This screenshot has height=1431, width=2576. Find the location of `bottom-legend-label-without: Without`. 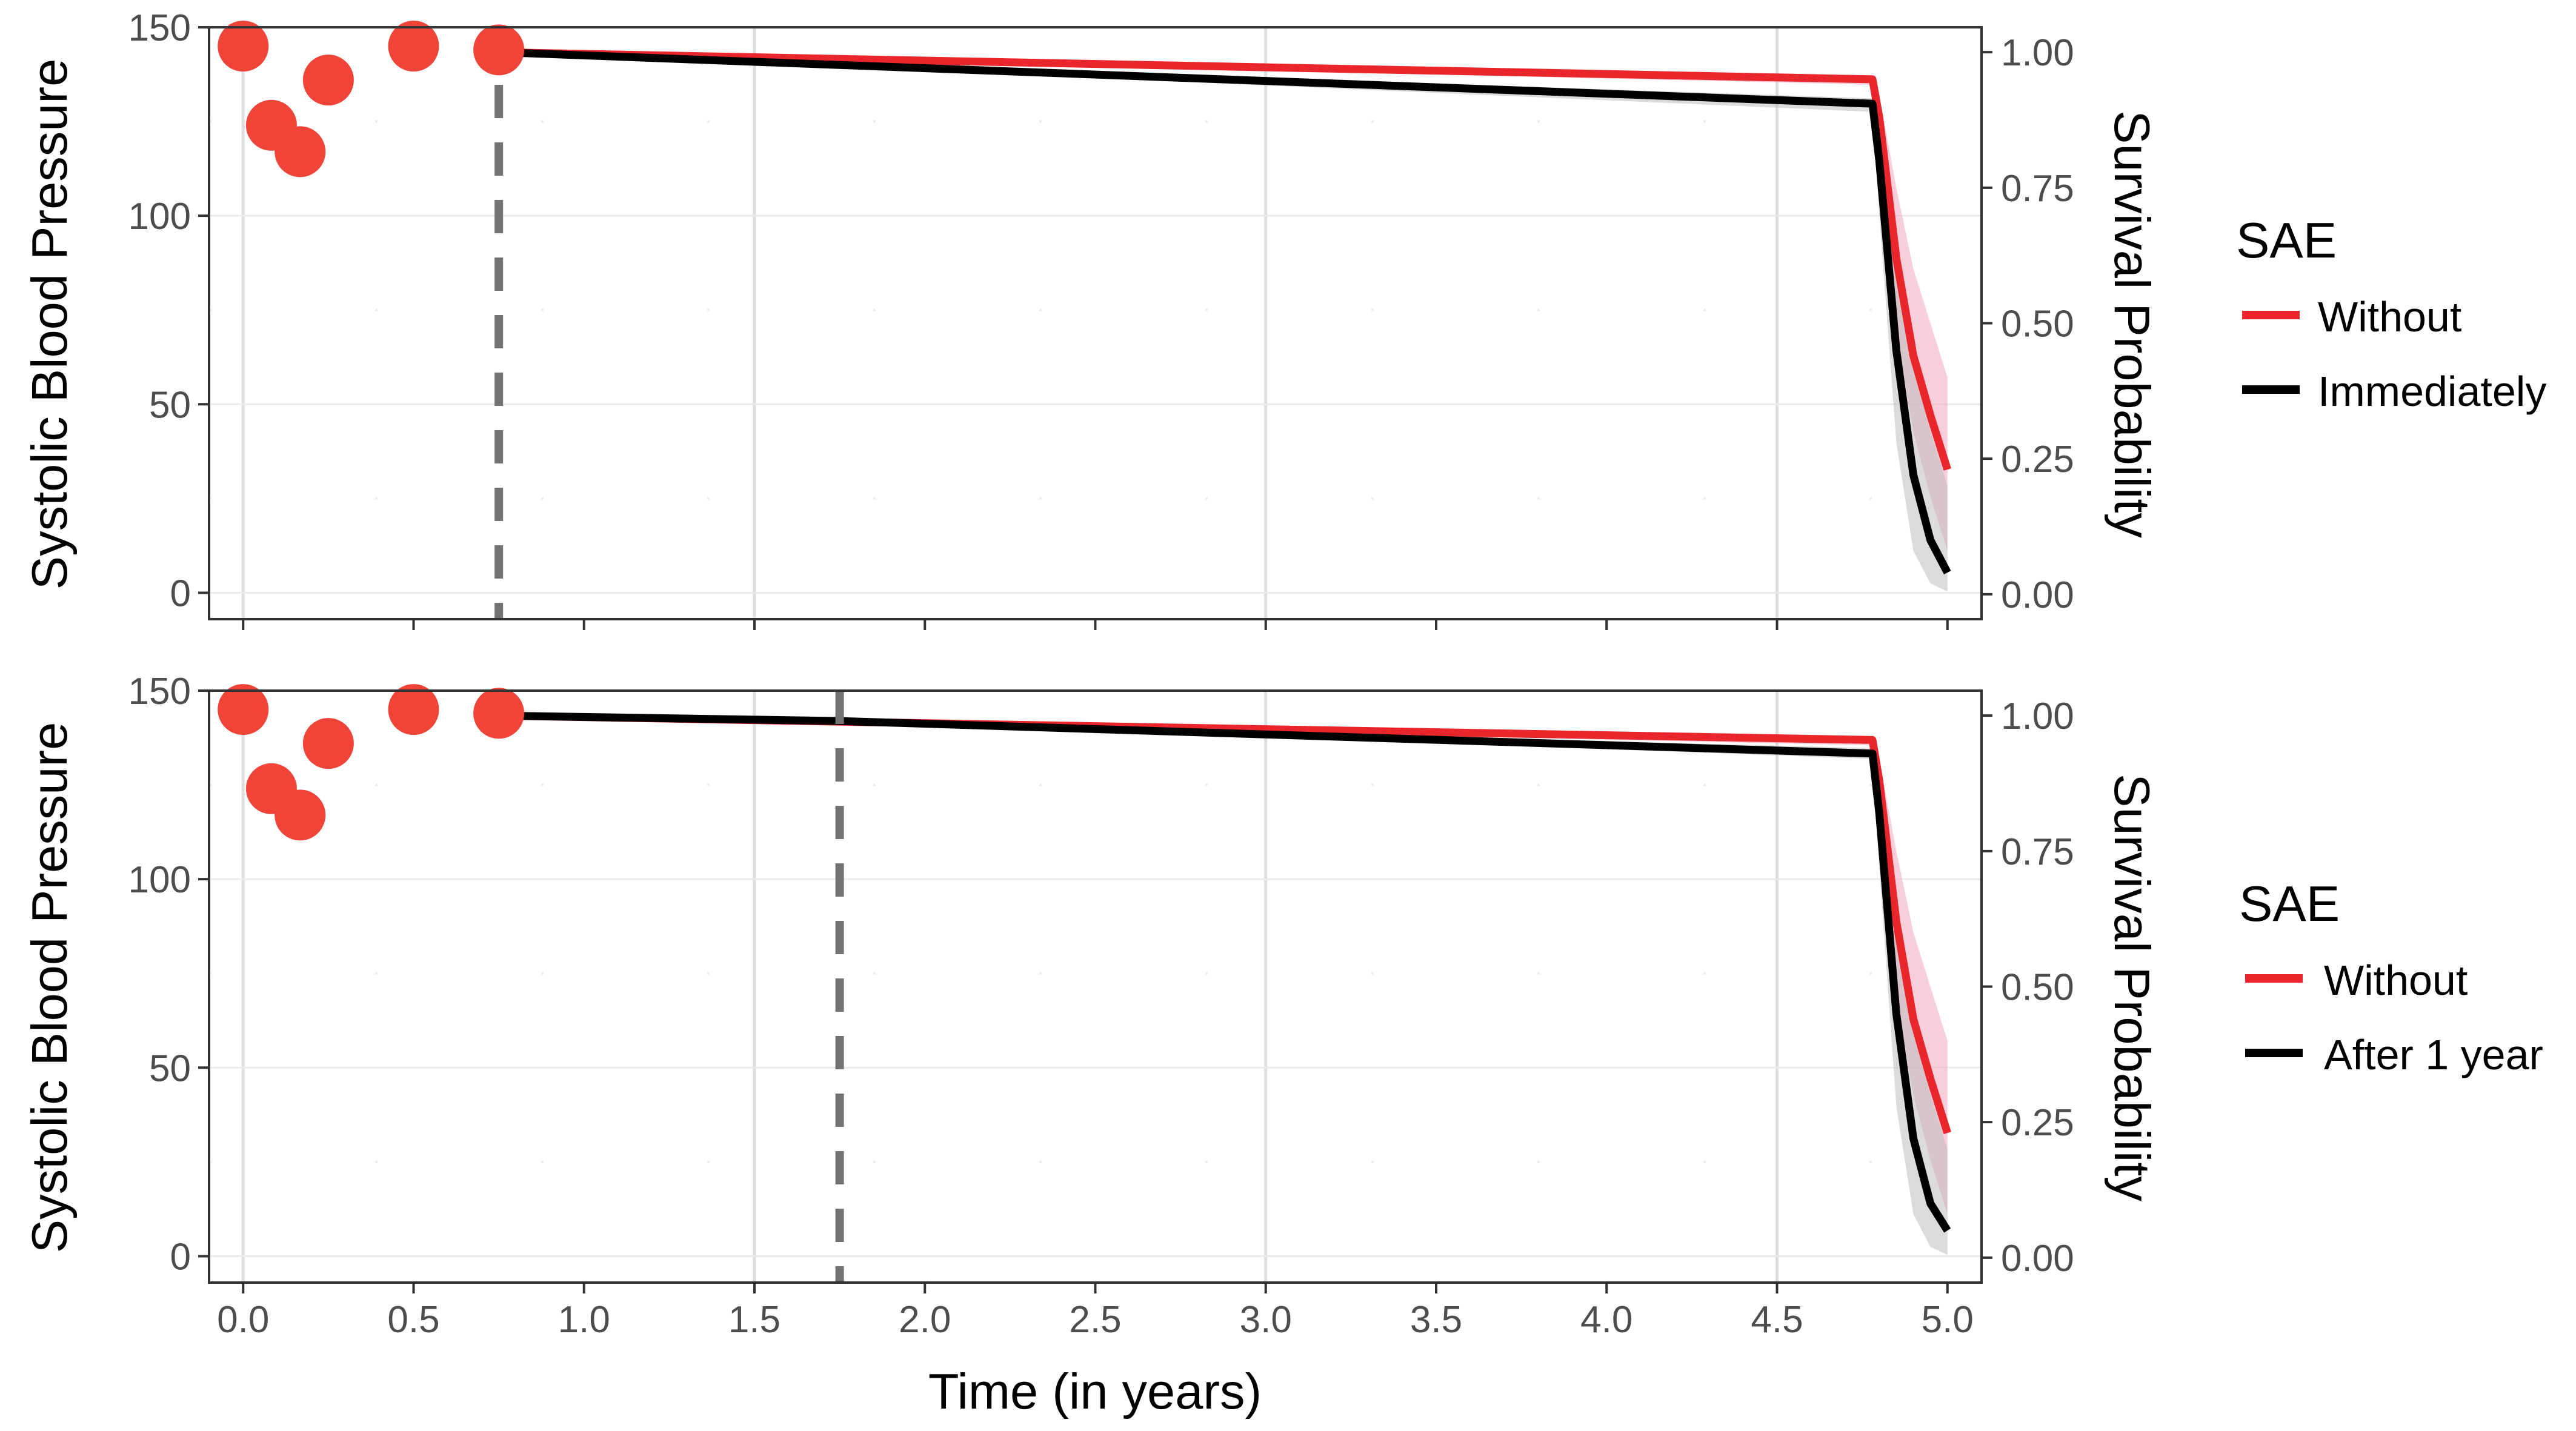

bottom-legend-label-without: Without is located at coordinates (2396, 980).